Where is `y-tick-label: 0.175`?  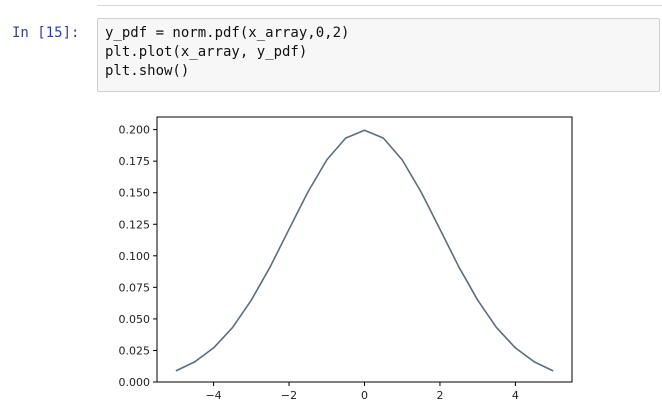 y-tick-label: 0.175 is located at coordinates (135, 161).